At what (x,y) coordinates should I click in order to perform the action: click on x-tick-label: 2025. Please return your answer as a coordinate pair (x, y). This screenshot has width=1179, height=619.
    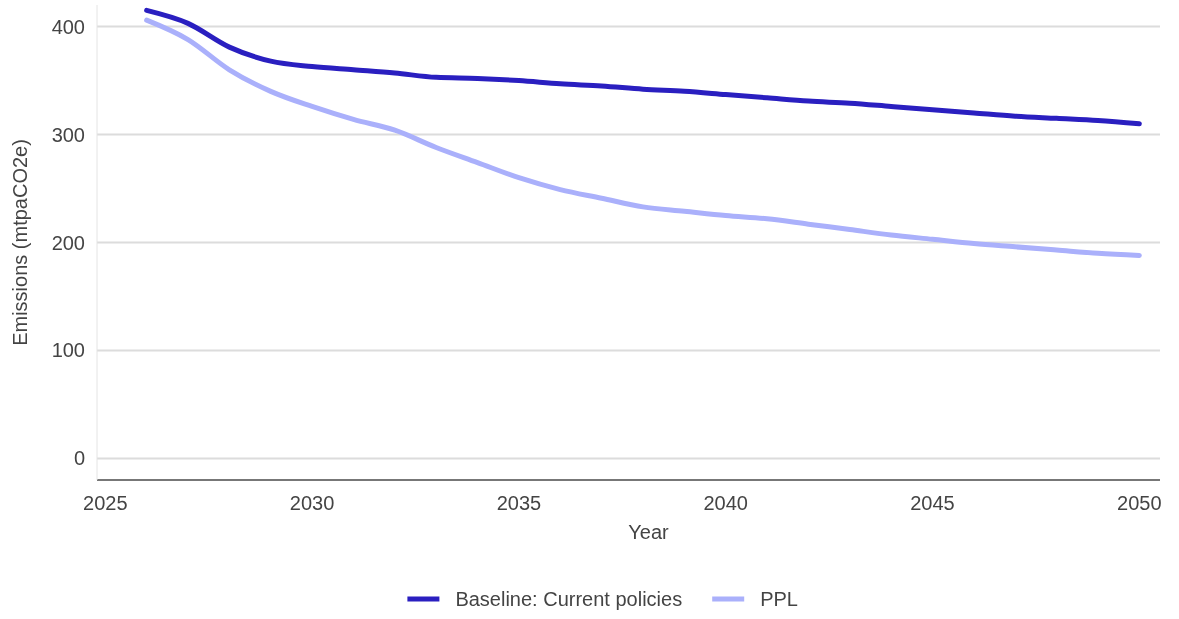
    Looking at the image, I should click on (105, 503).